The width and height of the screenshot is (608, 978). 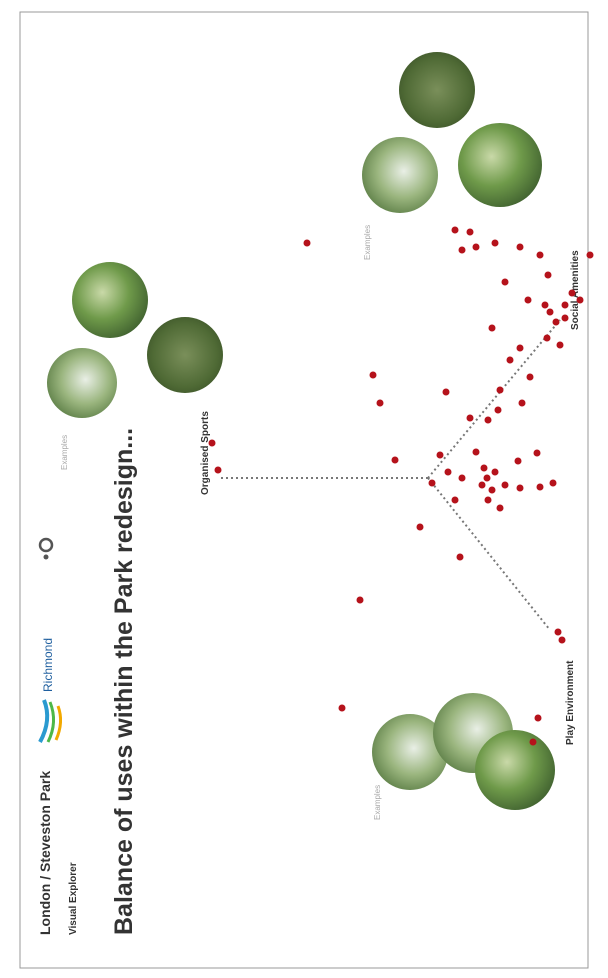 What do you see at coordinates (575, 290) in the screenshot?
I see `axis-label: Social Amenities` at bounding box center [575, 290].